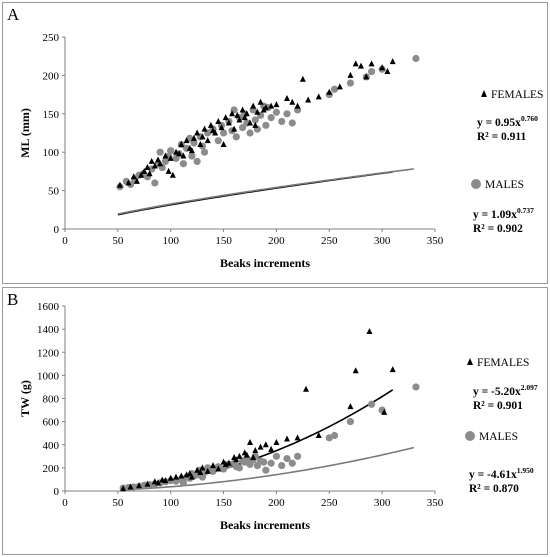  Describe the element at coordinates (498, 363) in the screenshot. I see `legend-females: FEMALES` at that location.